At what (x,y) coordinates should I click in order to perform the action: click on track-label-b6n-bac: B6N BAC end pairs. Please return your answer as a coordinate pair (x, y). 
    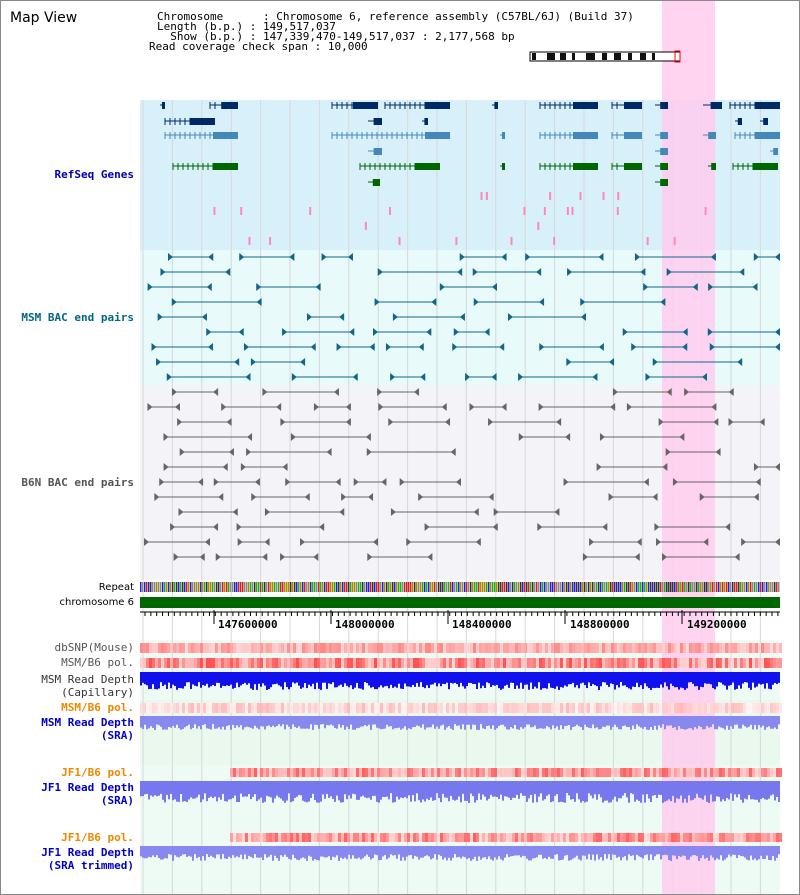
    Looking at the image, I should click on (77, 482).